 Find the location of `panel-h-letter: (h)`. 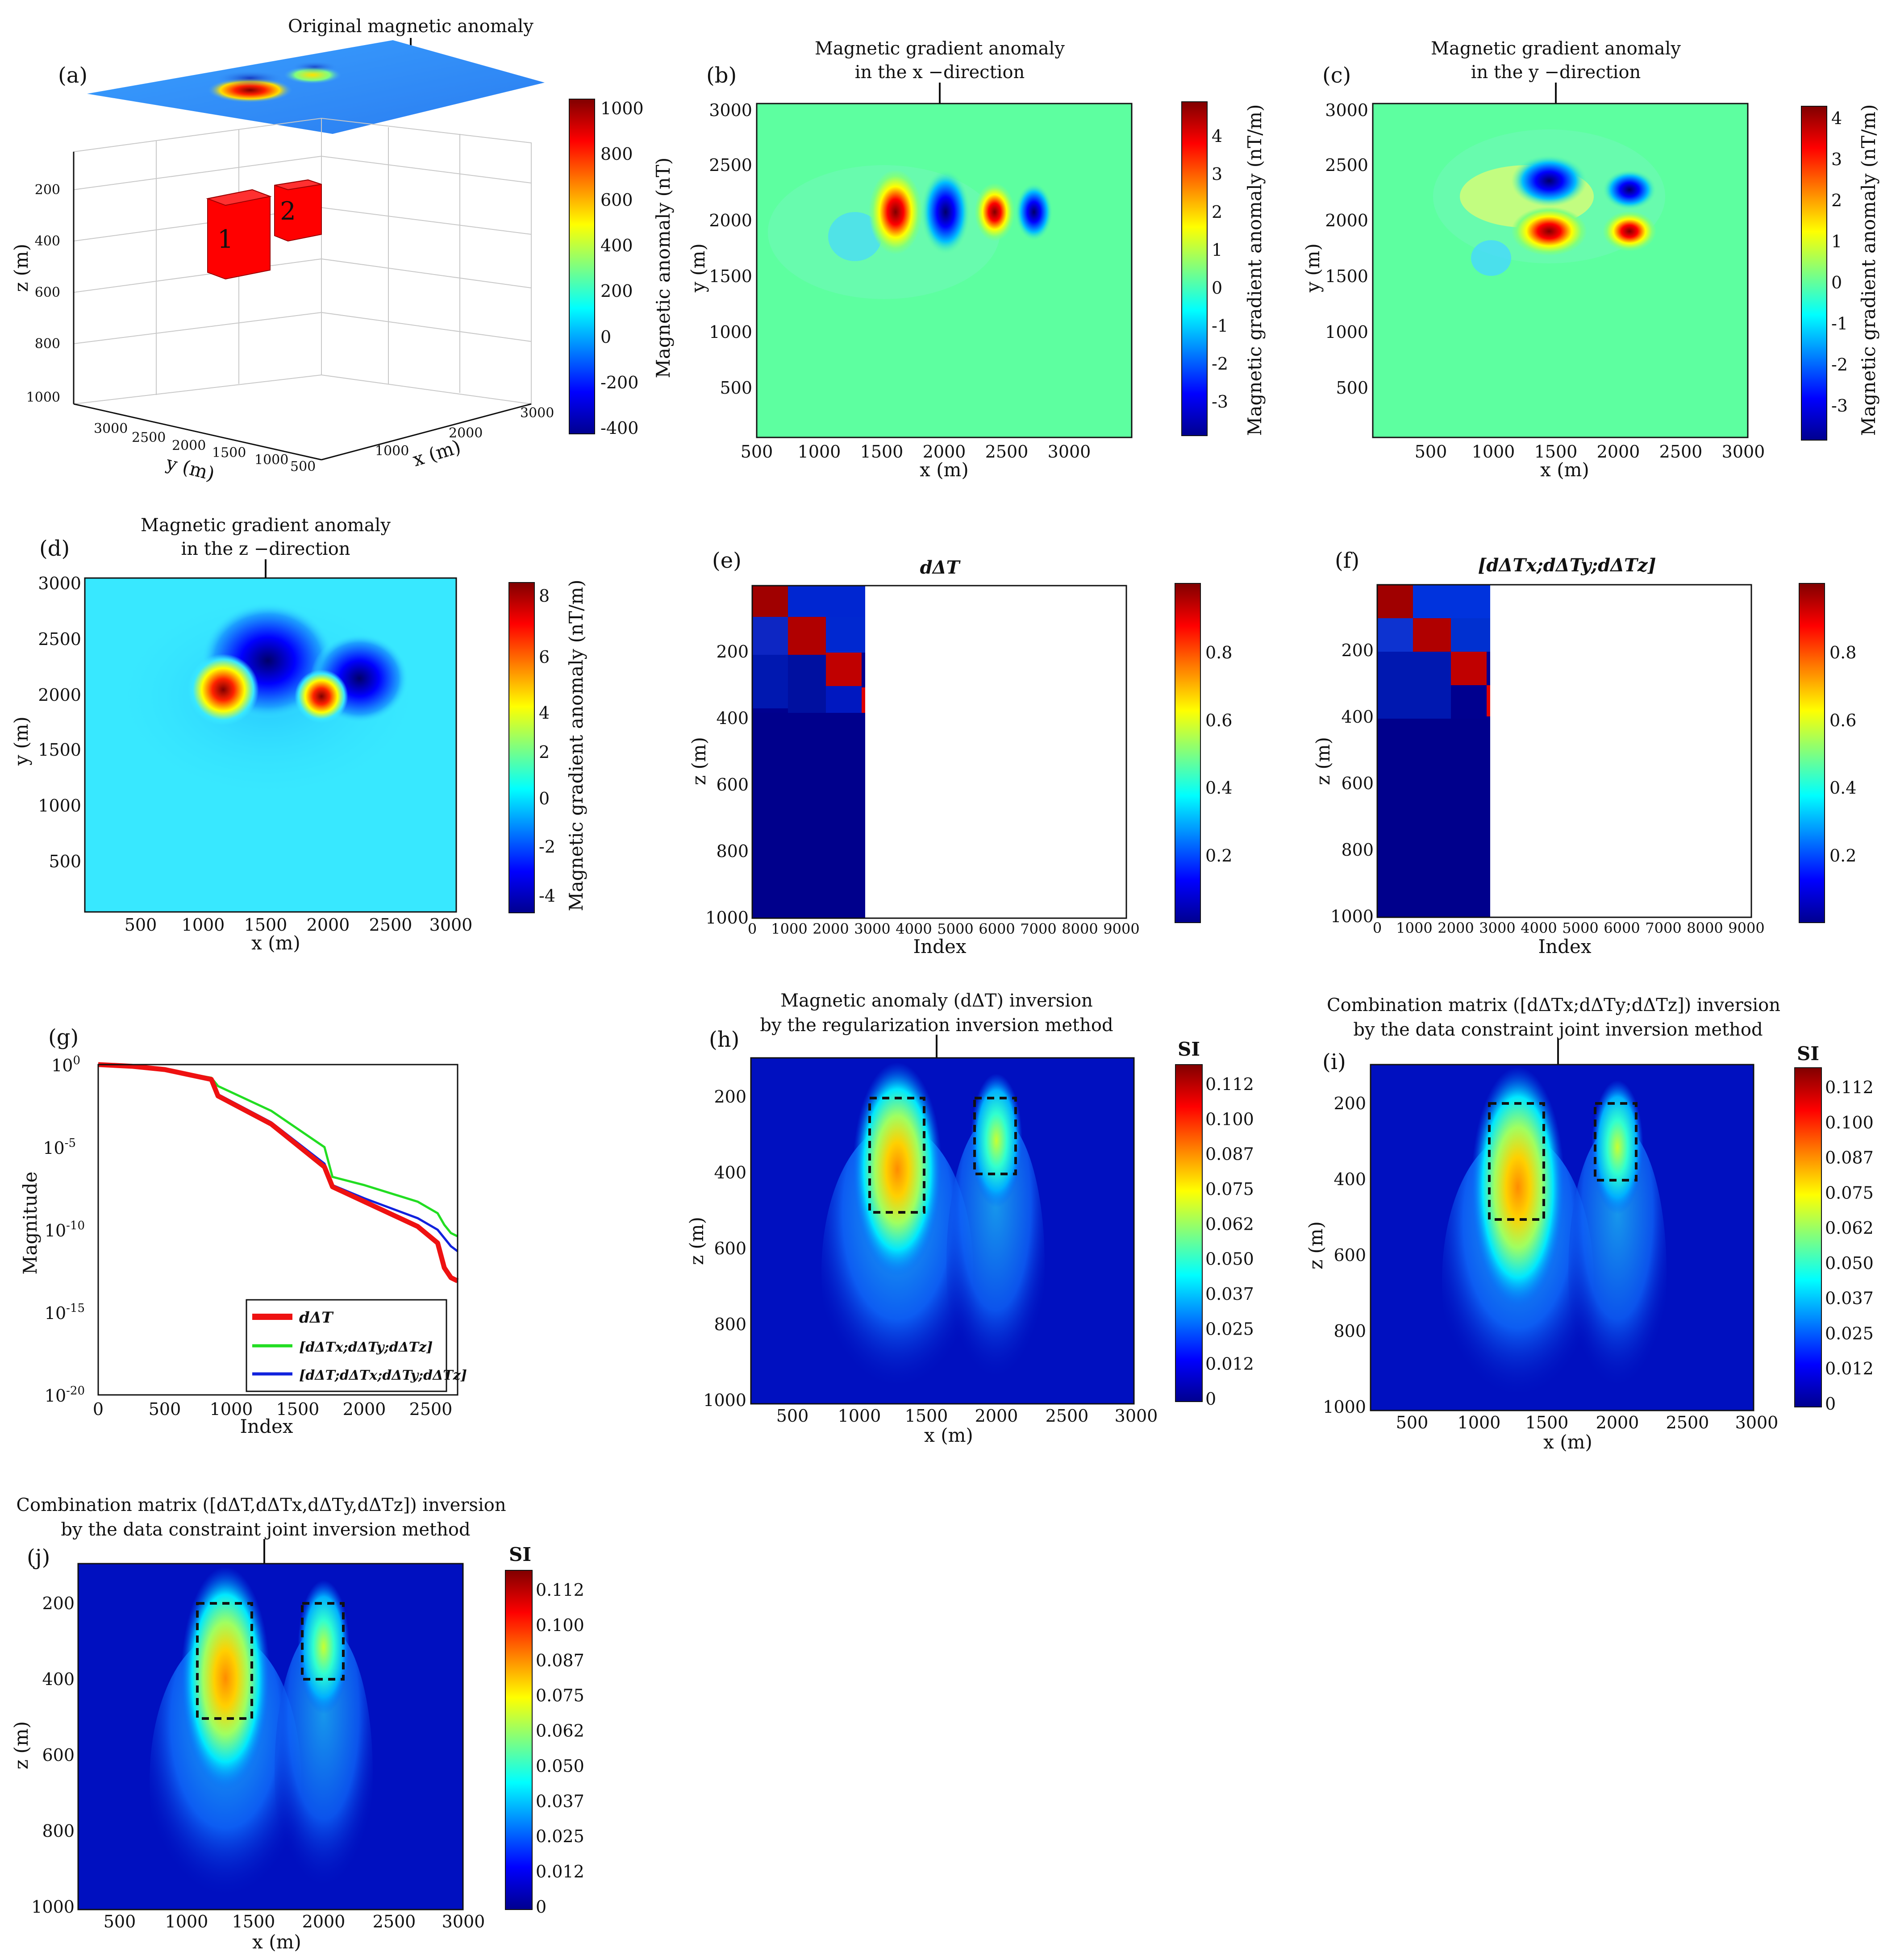

panel-h-letter: (h) is located at coordinates (724, 1040).